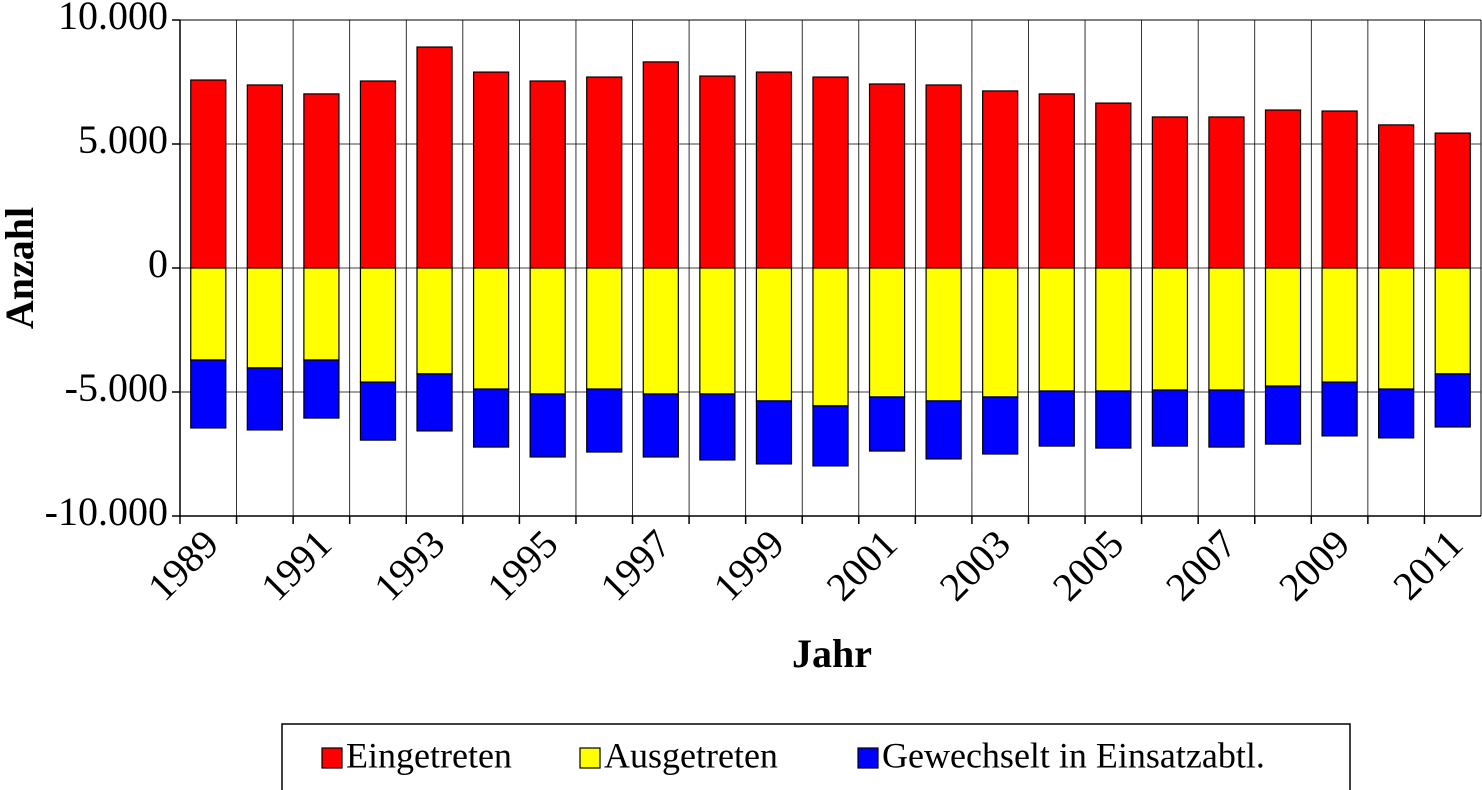  Describe the element at coordinates (832, 653) in the screenshot. I see `x-axis-title: Jahr` at that location.